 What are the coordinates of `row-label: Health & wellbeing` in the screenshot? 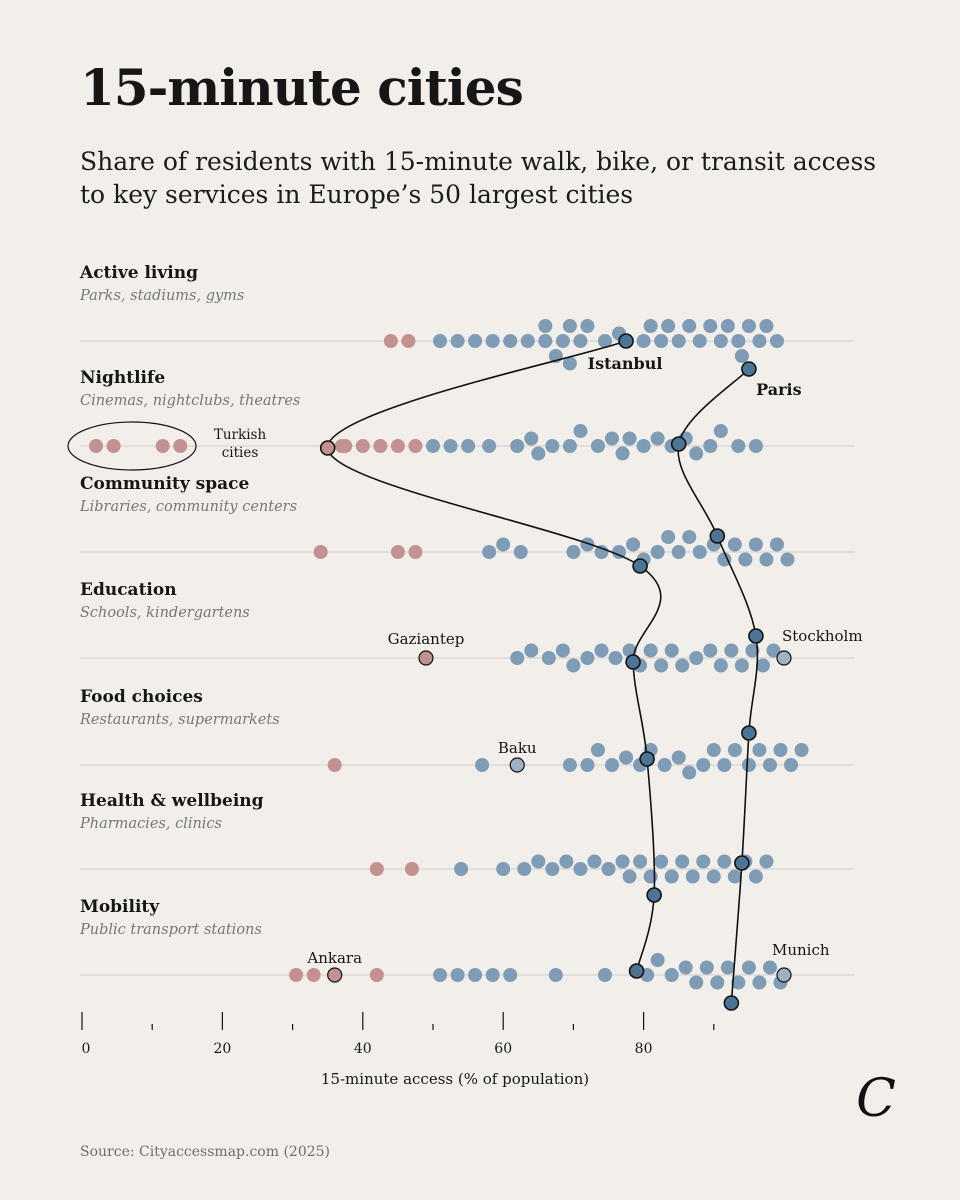 It's located at (172, 801).